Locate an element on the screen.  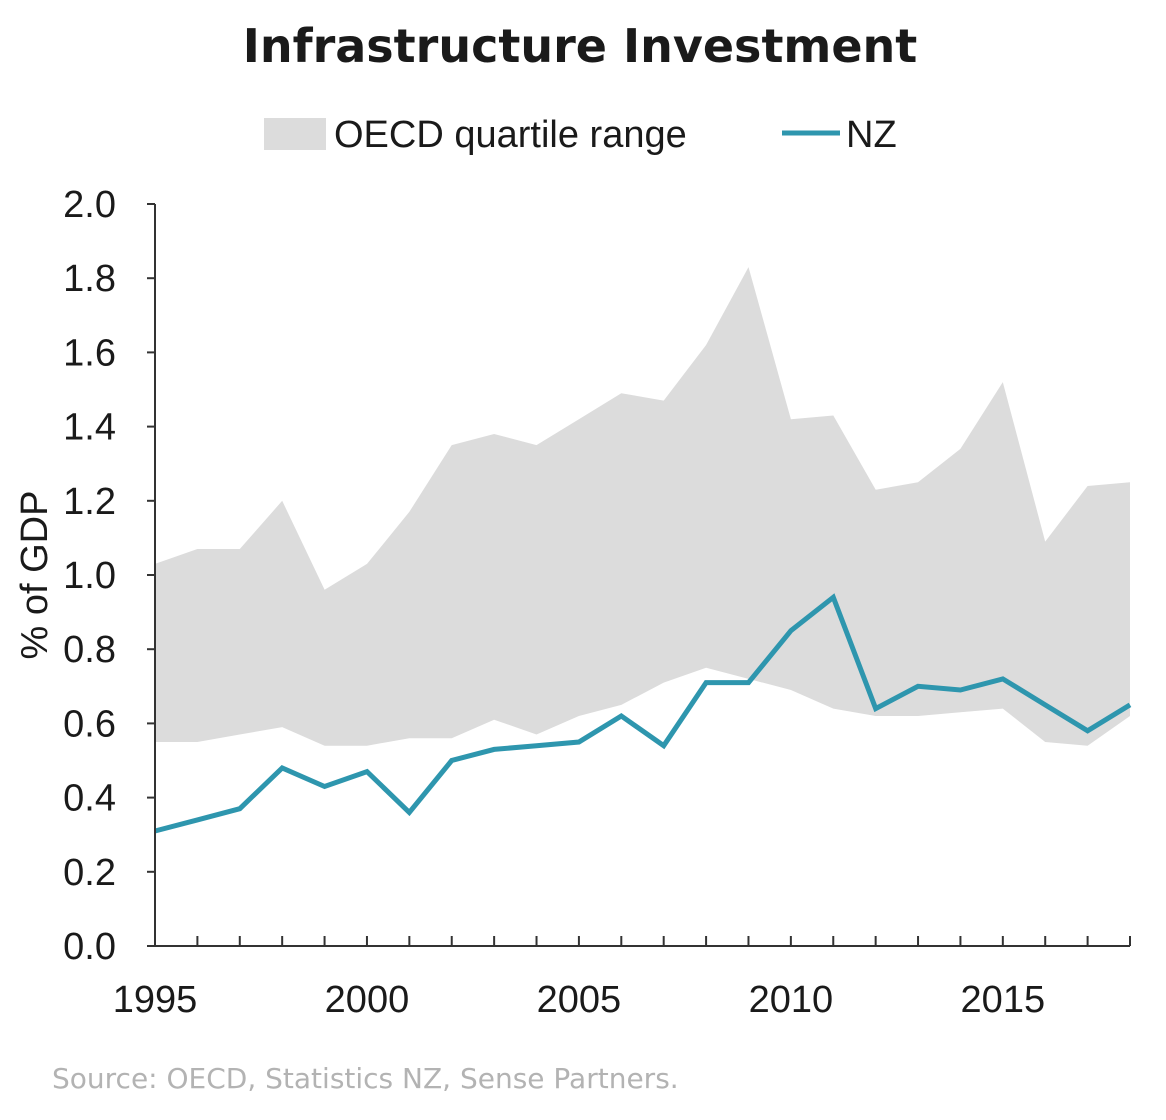
y-tick-label: 1.6 is located at coordinates (89, 353).